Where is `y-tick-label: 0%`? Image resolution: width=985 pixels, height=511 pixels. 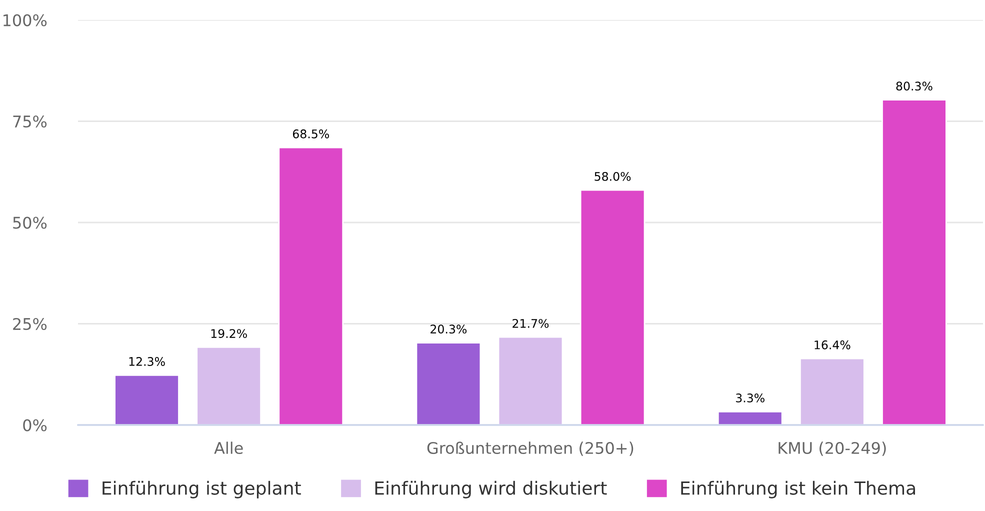
y-tick-label: 0% is located at coordinates (35, 425).